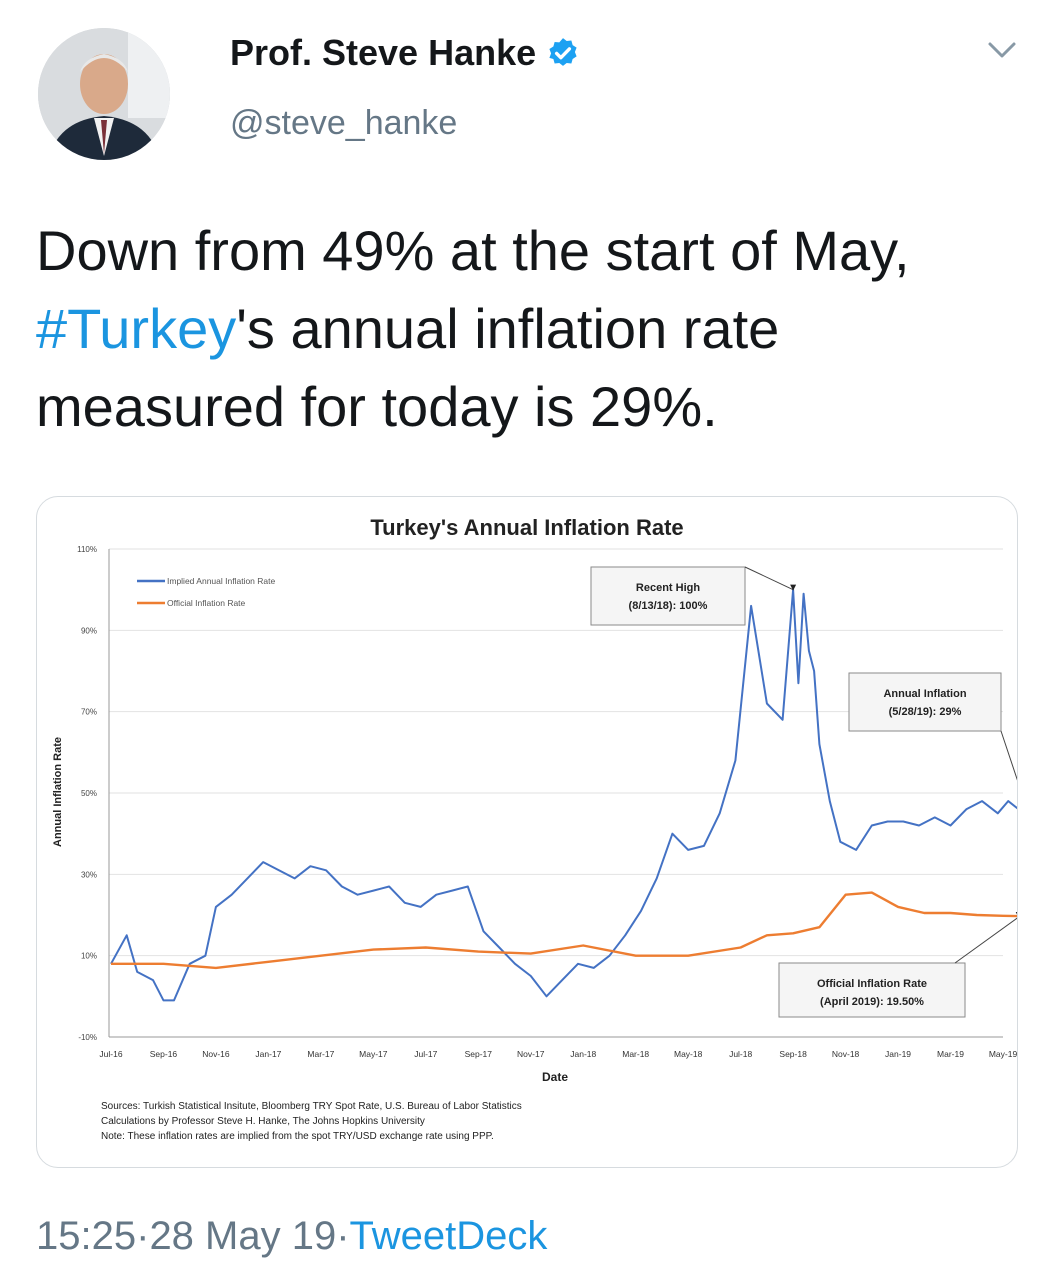 Image resolution: width=1053 pixels, height=1280 pixels. What do you see at coordinates (898, 1054) in the screenshot?
I see `x-tick-label: Jan-19` at bounding box center [898, 1054].